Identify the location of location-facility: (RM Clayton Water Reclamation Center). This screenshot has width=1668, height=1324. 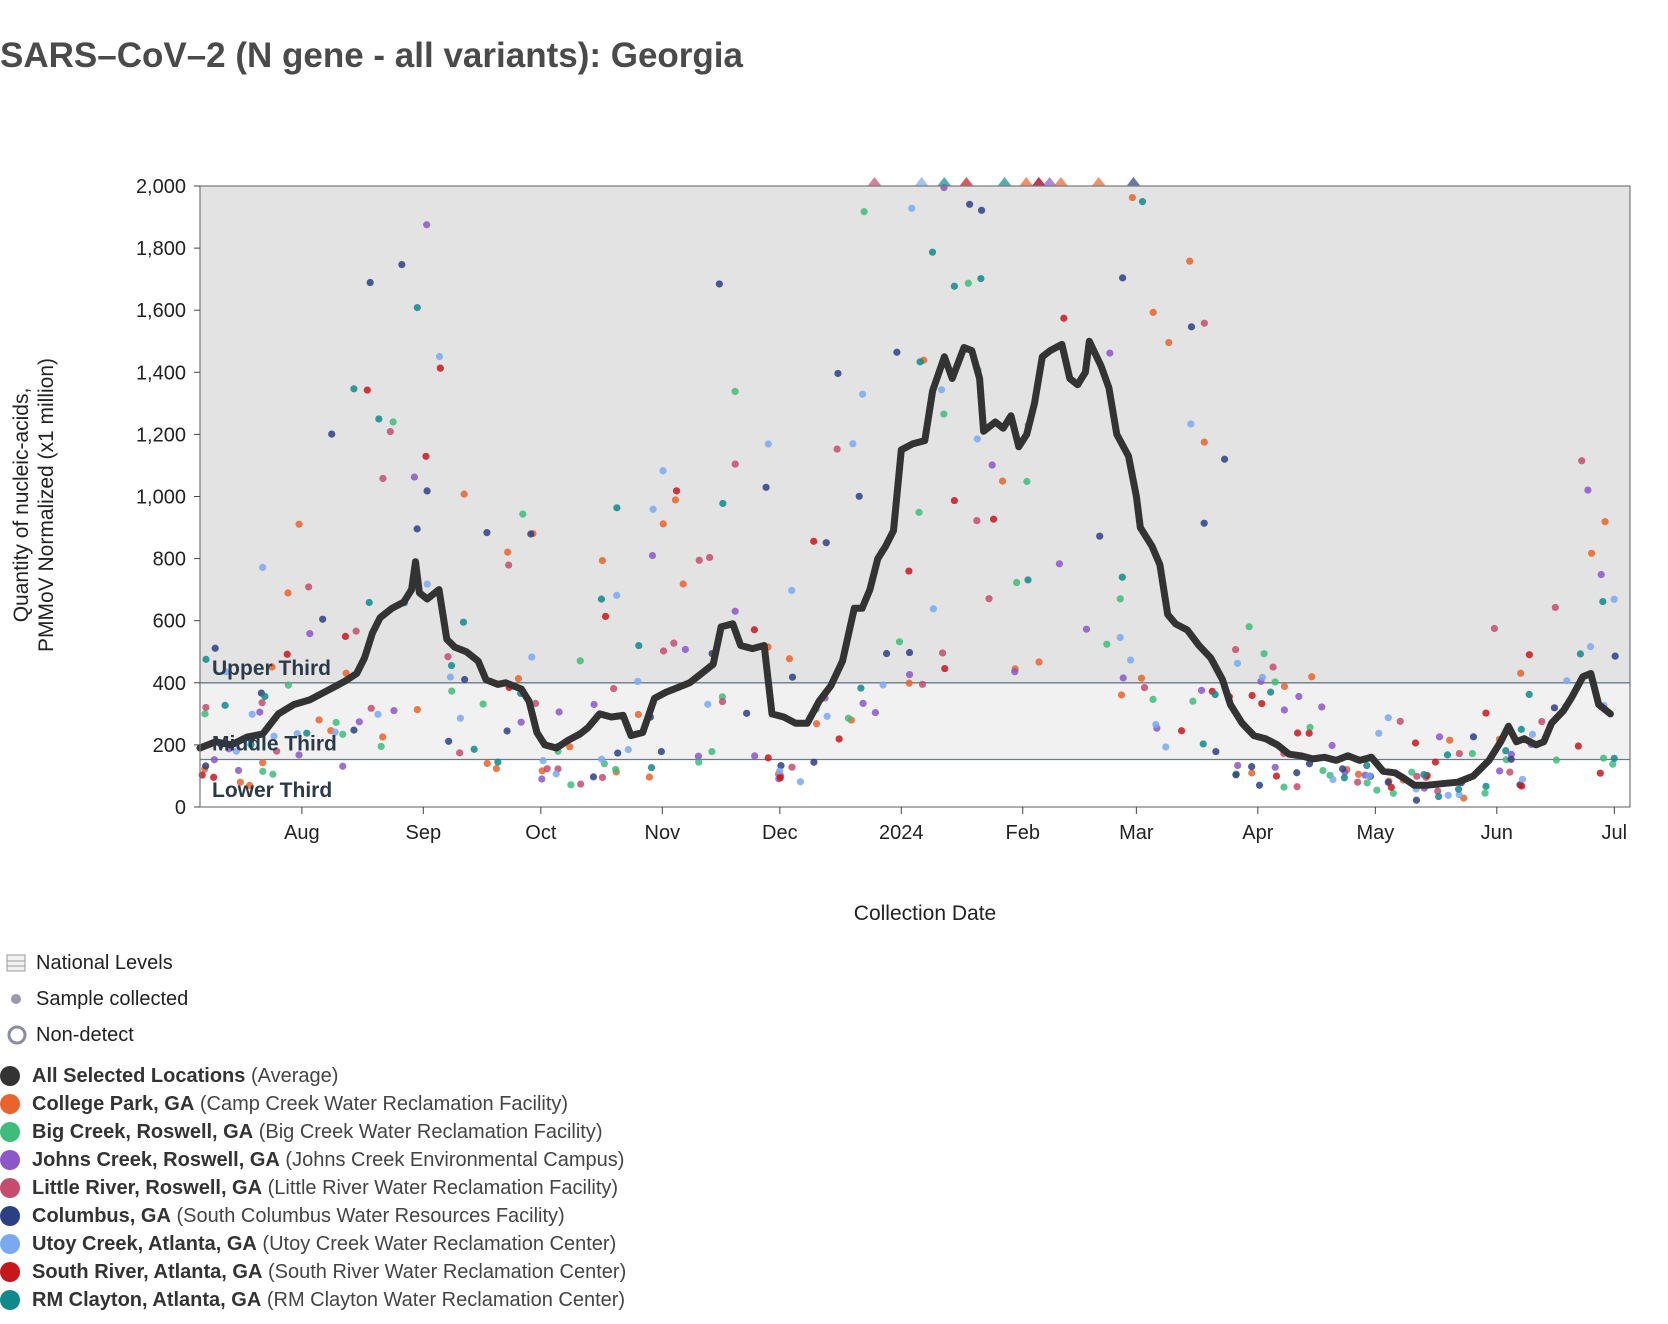
(443, 1299).